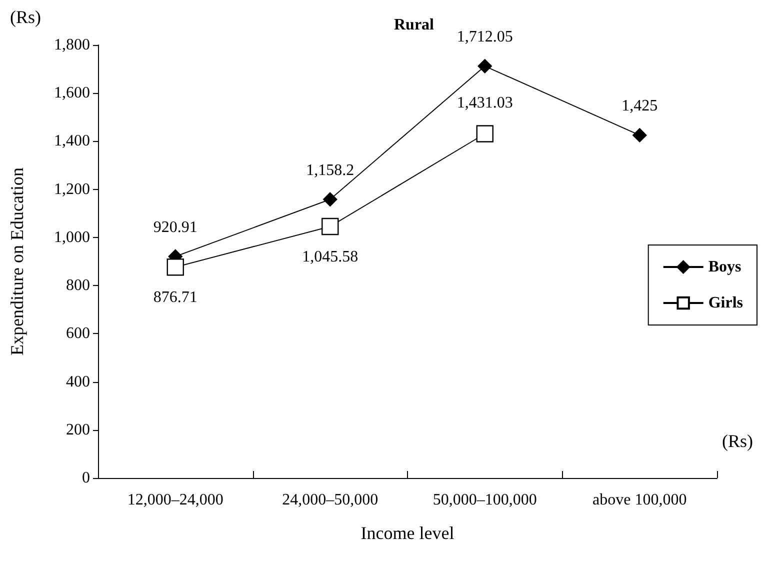 This screenshot has width=777, height=574. I want to click on x-tick-label: above 100,000, so click(639, 500).